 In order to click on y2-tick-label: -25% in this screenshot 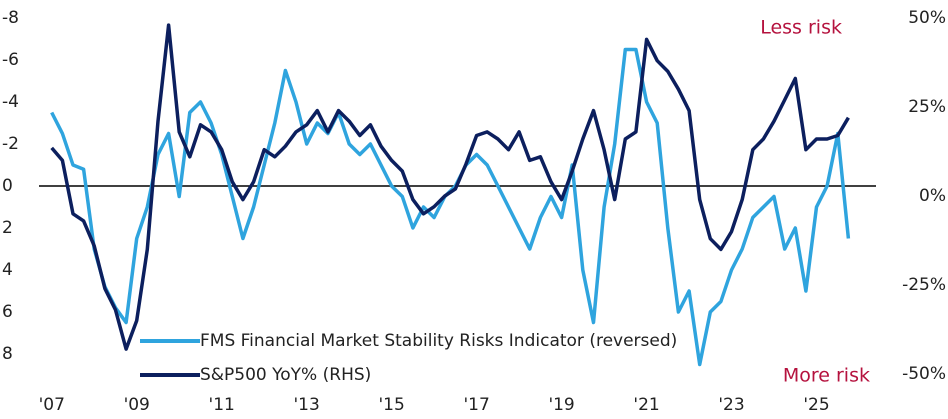, I will do `click(924, 285)`.